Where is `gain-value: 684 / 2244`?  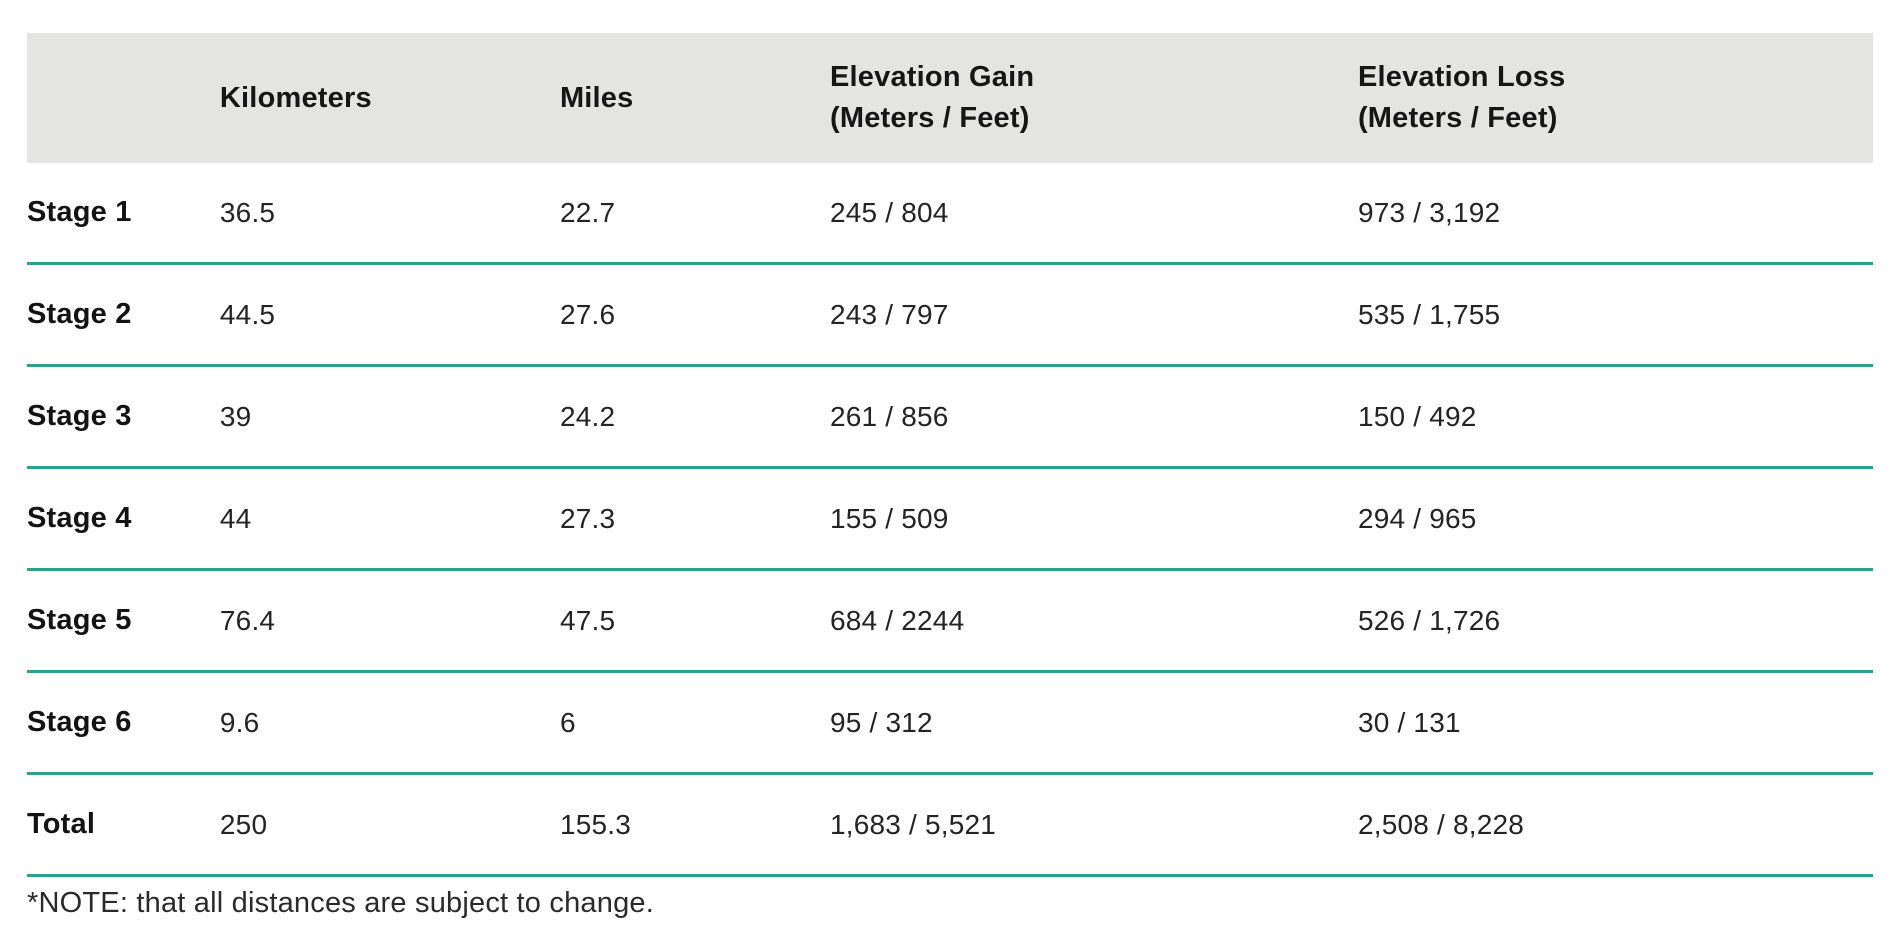 gain-value: 684 / 2244 is located at coordinates (1094, 621).